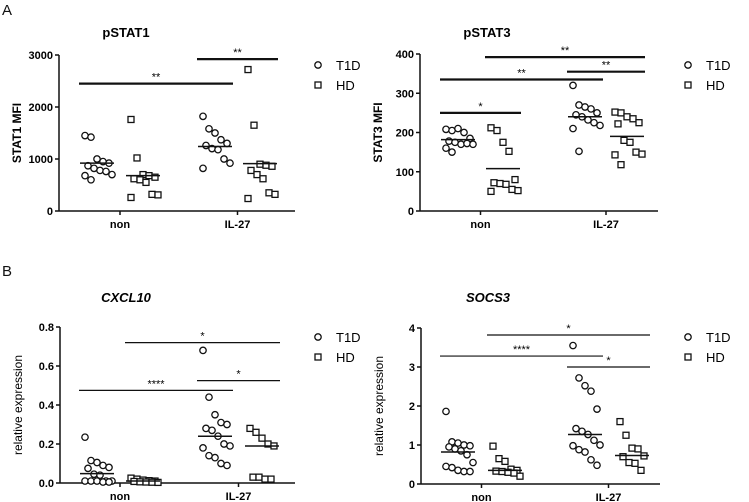  What do you see at coordinates (46, 484) in the screenshot?
I see `y-tick-label: 0.0` at bounding box center [46, 484].